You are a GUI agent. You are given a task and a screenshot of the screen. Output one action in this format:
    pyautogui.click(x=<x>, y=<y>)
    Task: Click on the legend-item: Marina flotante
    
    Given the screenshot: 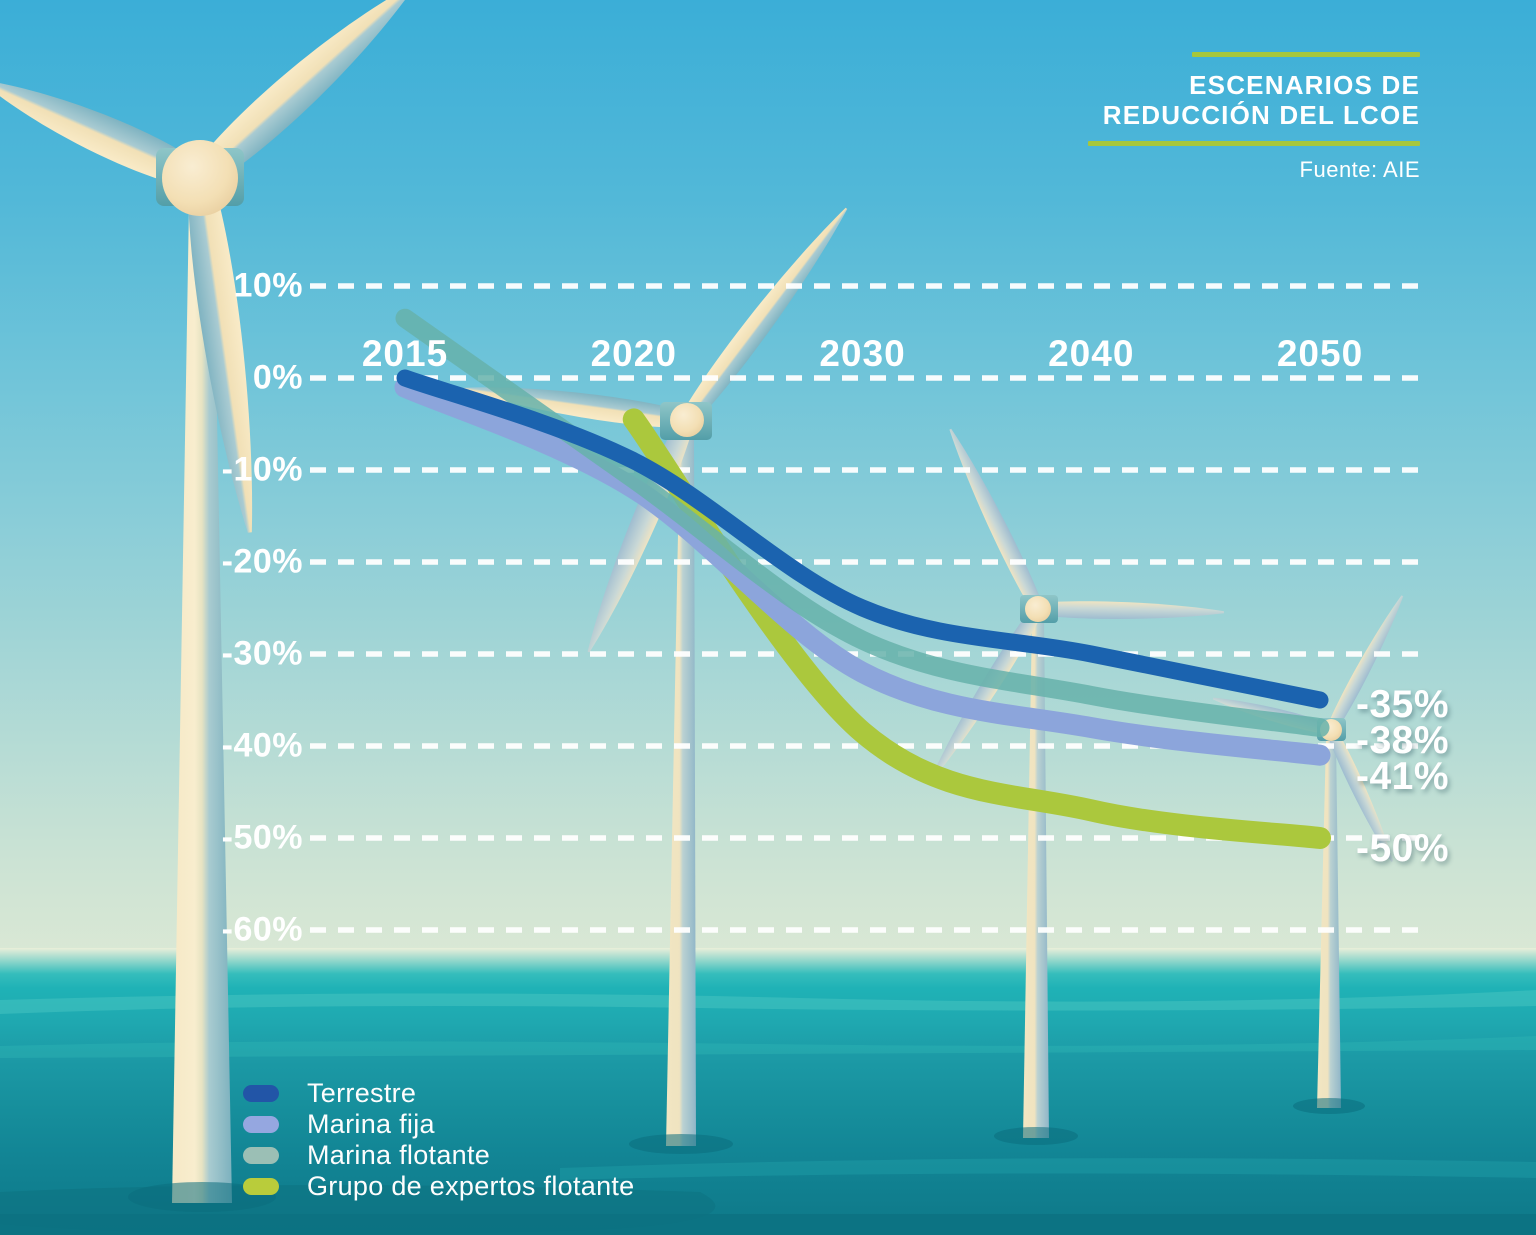 What is the action you would take?
    pyautogui.click(x=439, y=1155)
    